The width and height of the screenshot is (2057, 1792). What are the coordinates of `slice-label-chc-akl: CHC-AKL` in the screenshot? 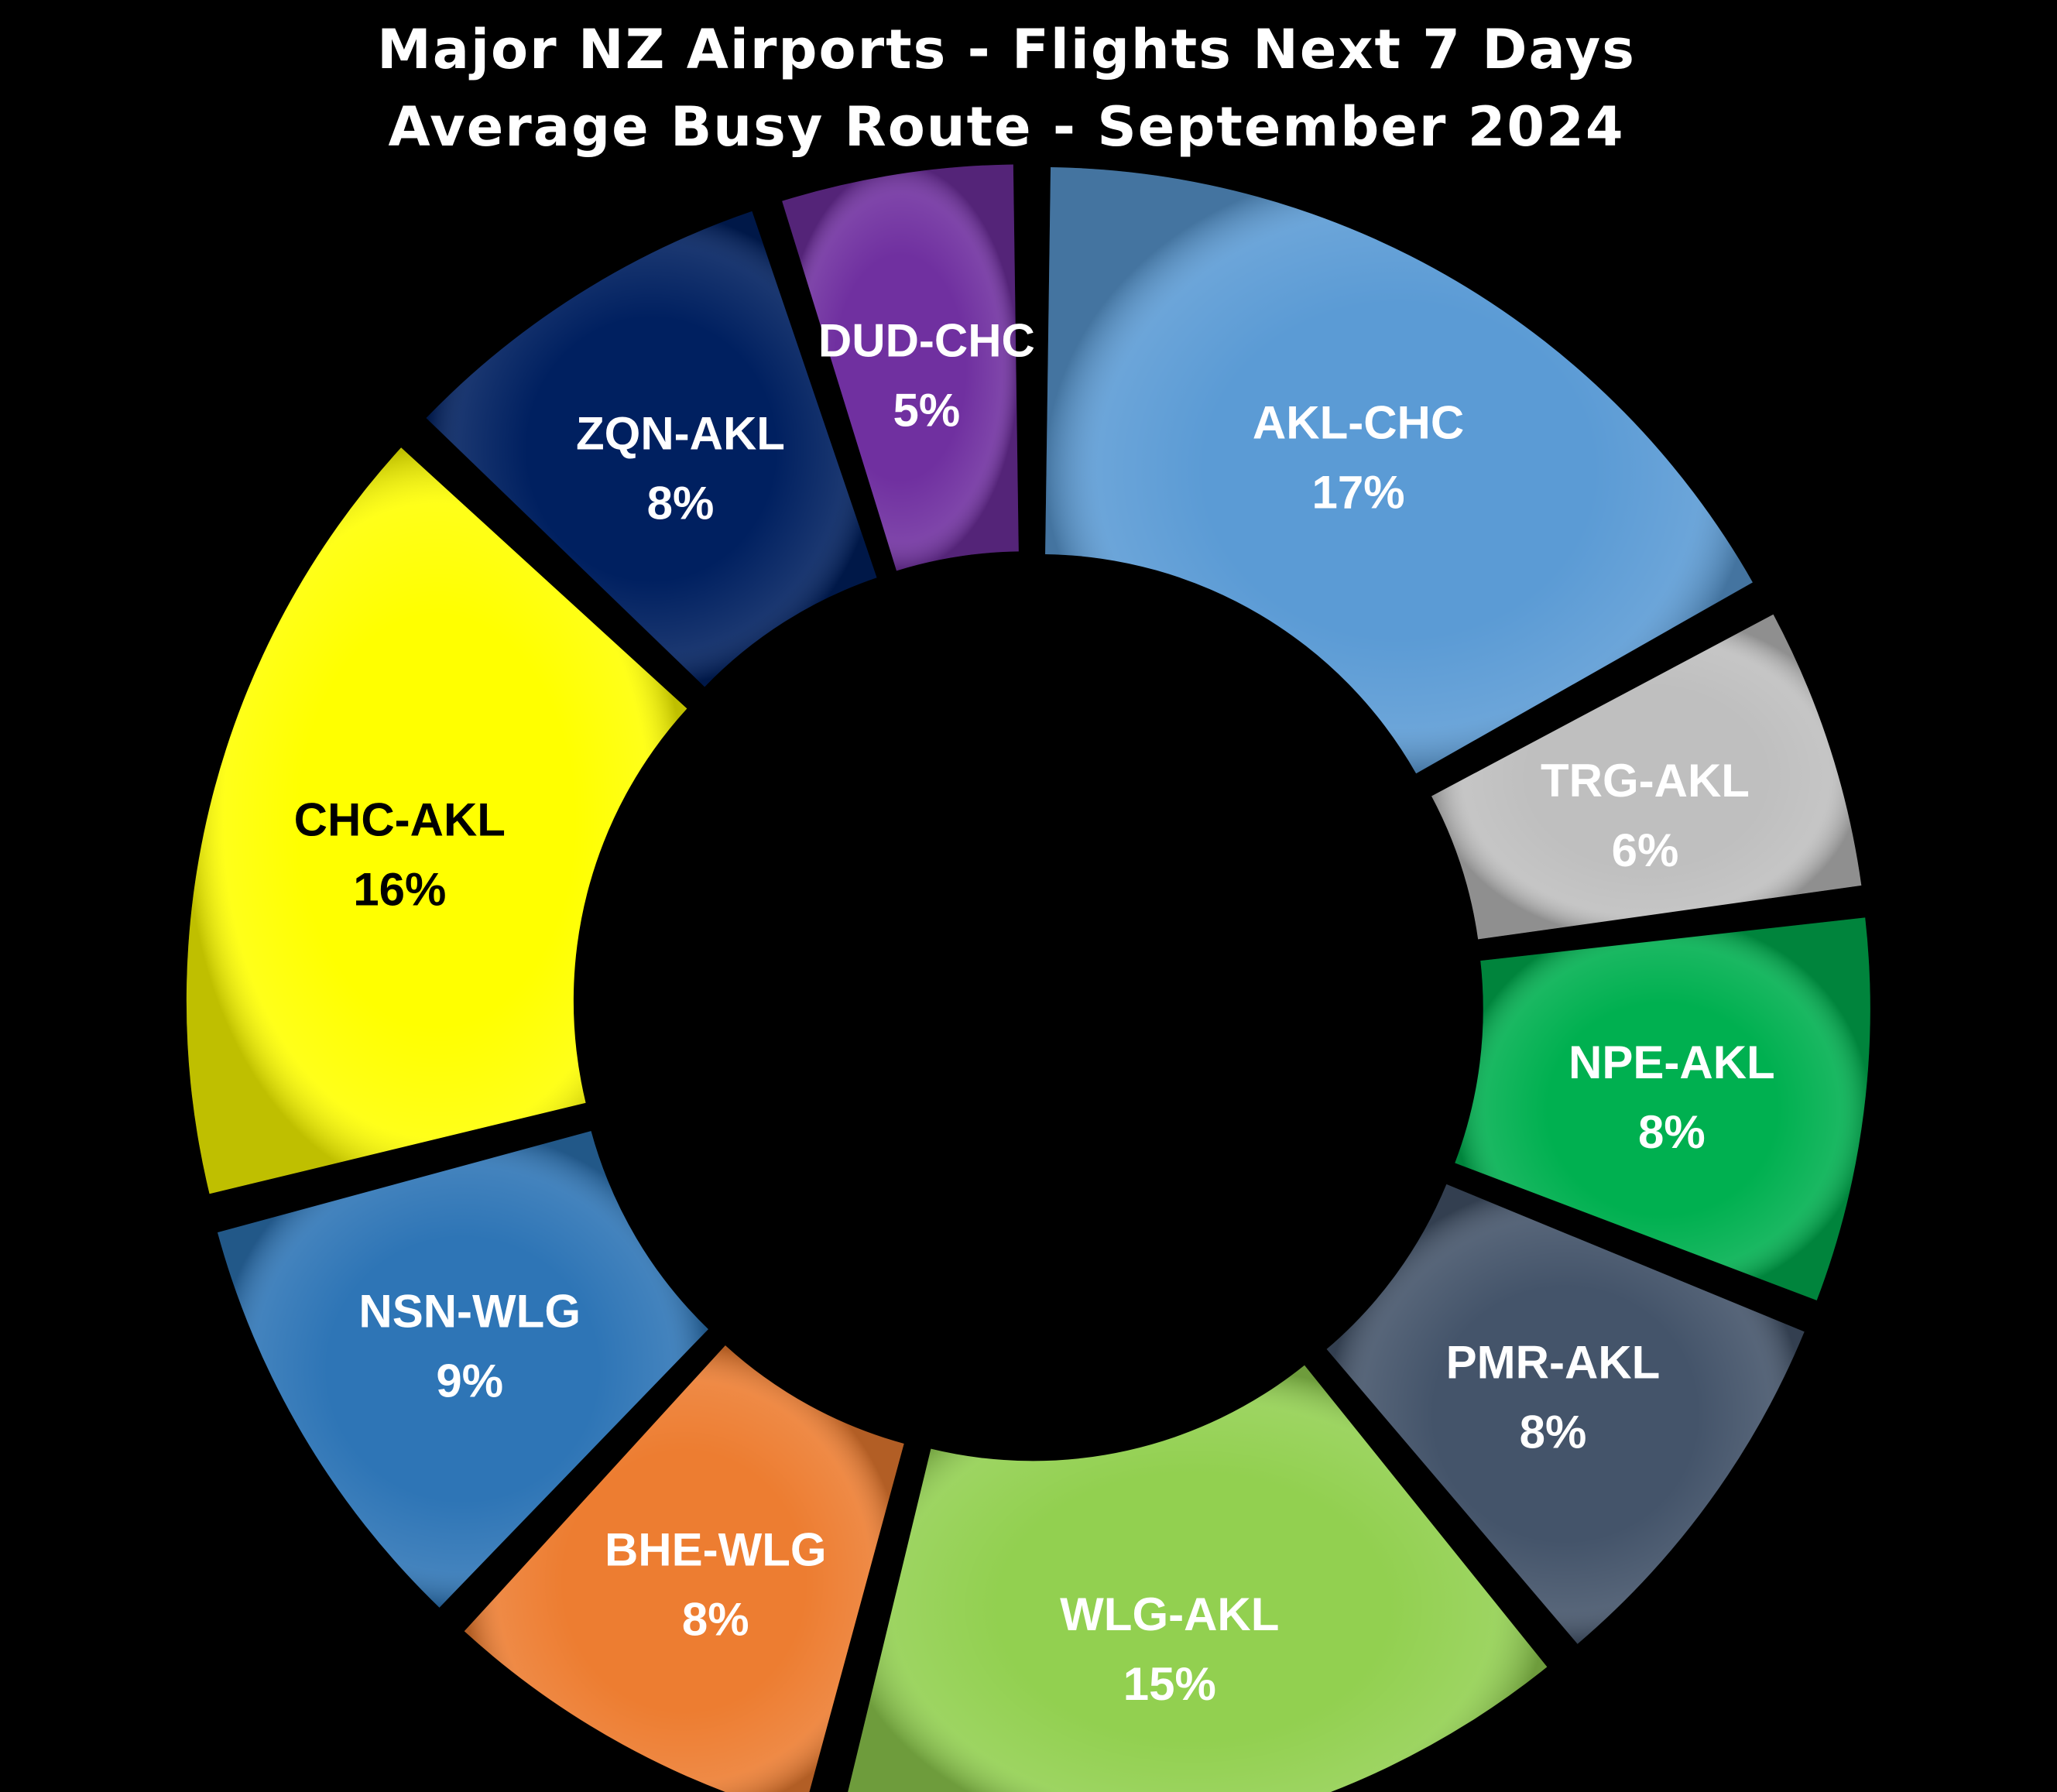 It's located at (400, 820).